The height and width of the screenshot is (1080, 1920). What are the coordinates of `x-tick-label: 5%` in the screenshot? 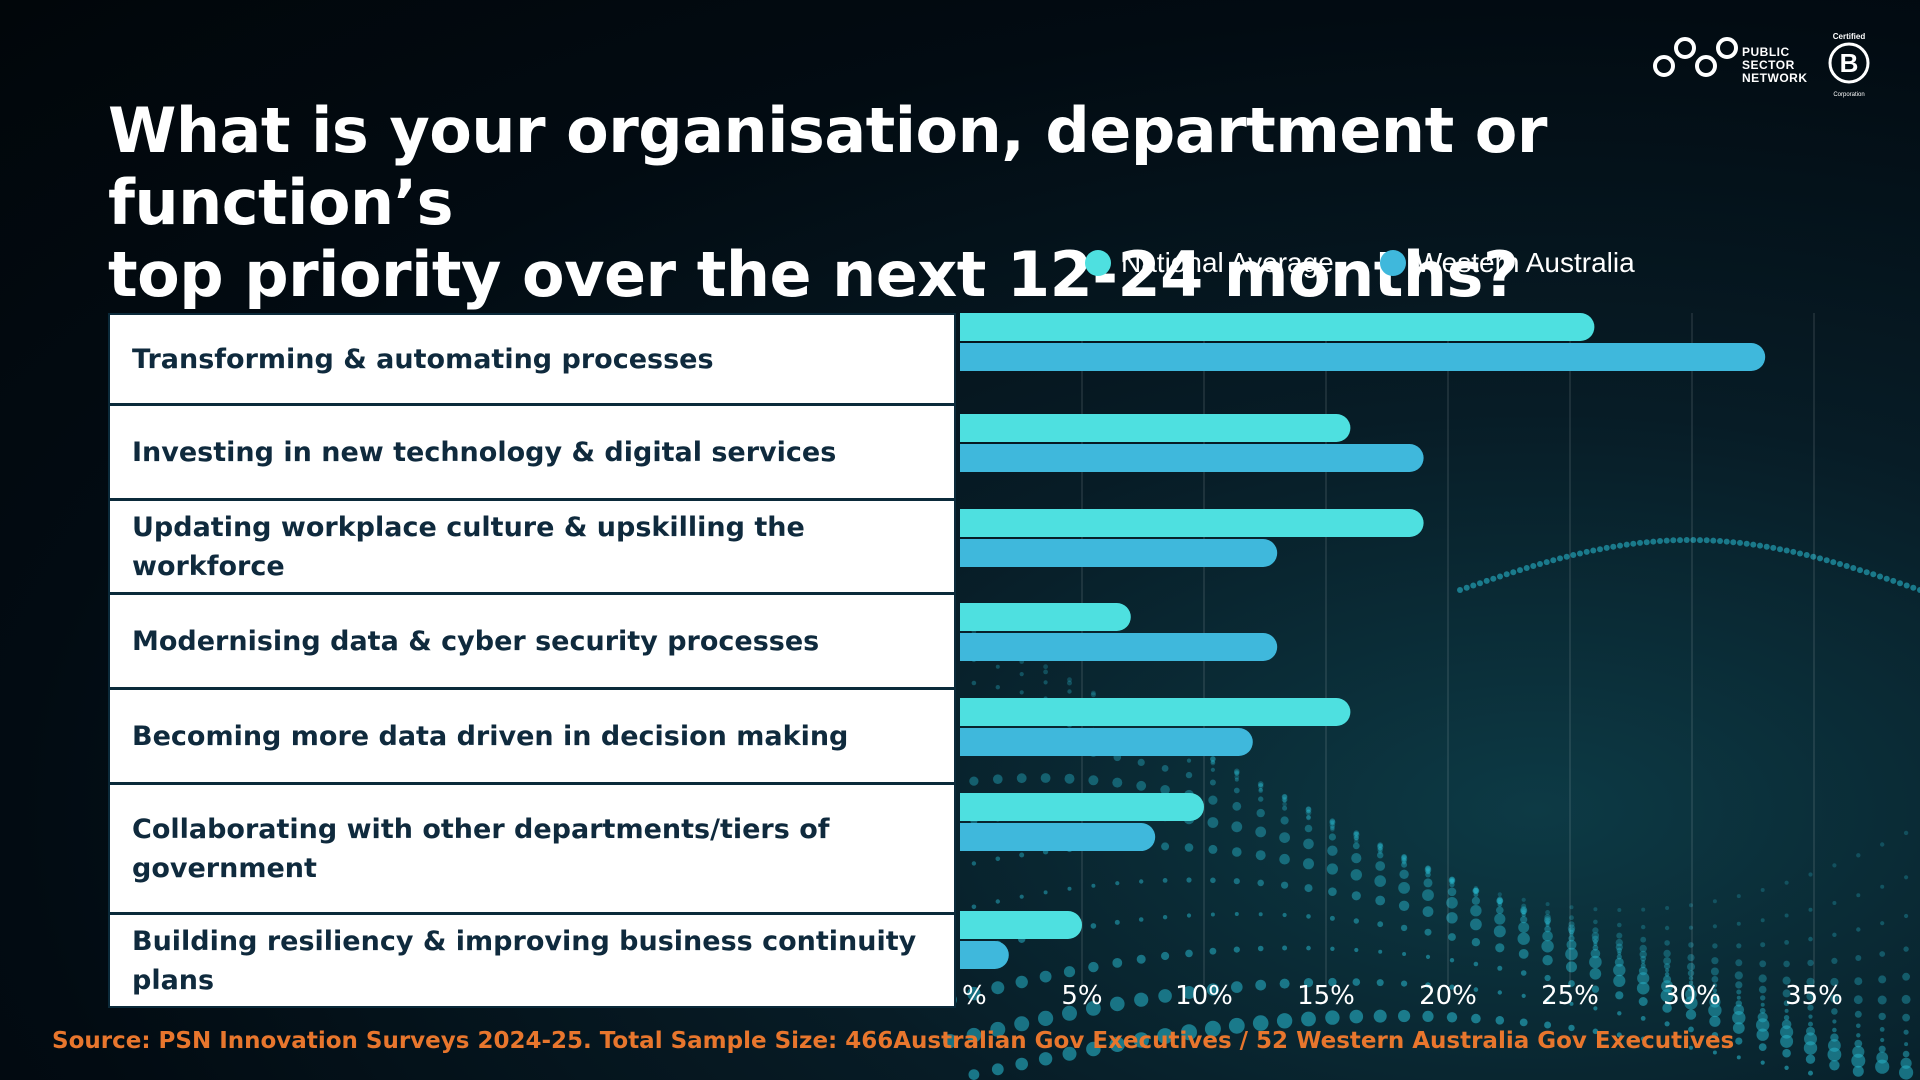 It's located at (1081, 996).